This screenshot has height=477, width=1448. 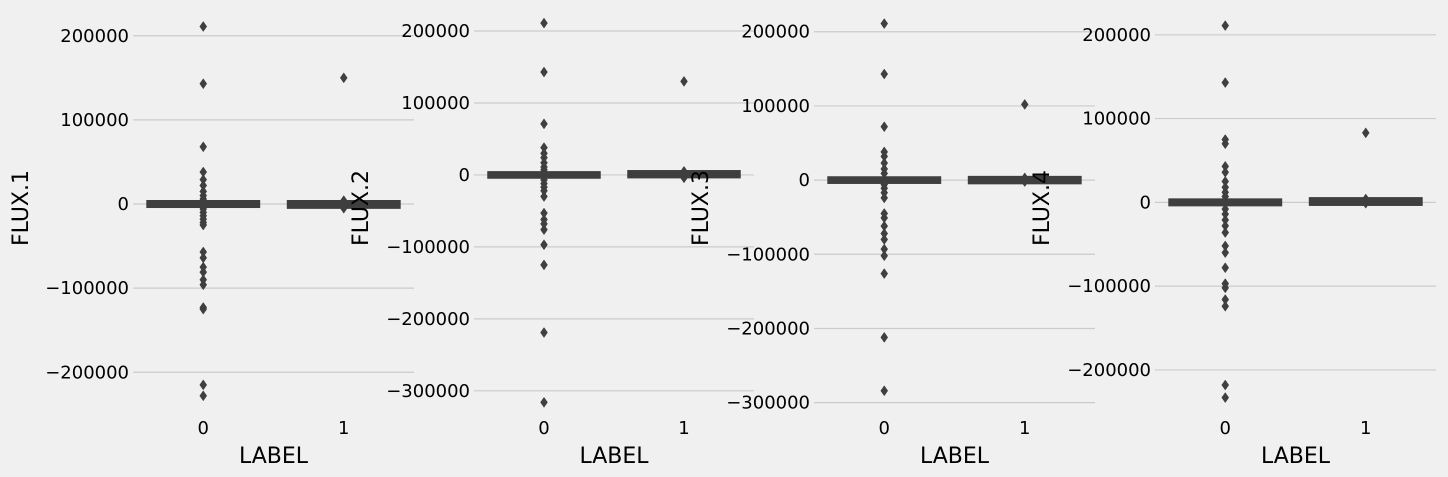 I want to click on y-axis-label: FLUX.2, so click(x=361, y=208).